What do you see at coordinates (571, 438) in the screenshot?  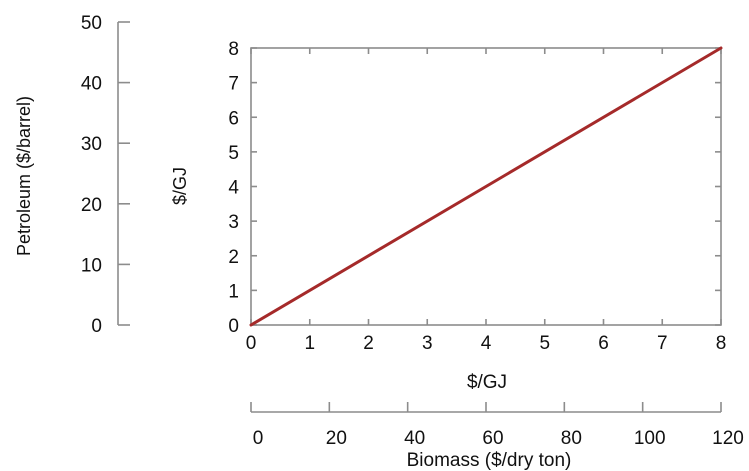 I see `biomass-tick-label: 80` at bounding box center [571, 438].